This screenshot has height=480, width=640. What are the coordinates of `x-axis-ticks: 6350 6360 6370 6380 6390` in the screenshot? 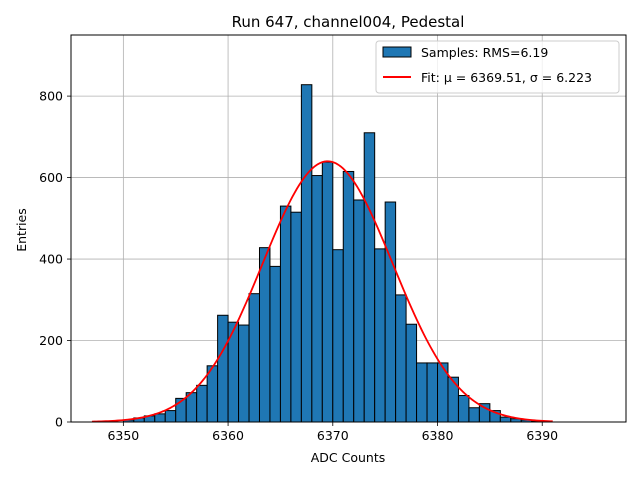 It's located at (332, 432).